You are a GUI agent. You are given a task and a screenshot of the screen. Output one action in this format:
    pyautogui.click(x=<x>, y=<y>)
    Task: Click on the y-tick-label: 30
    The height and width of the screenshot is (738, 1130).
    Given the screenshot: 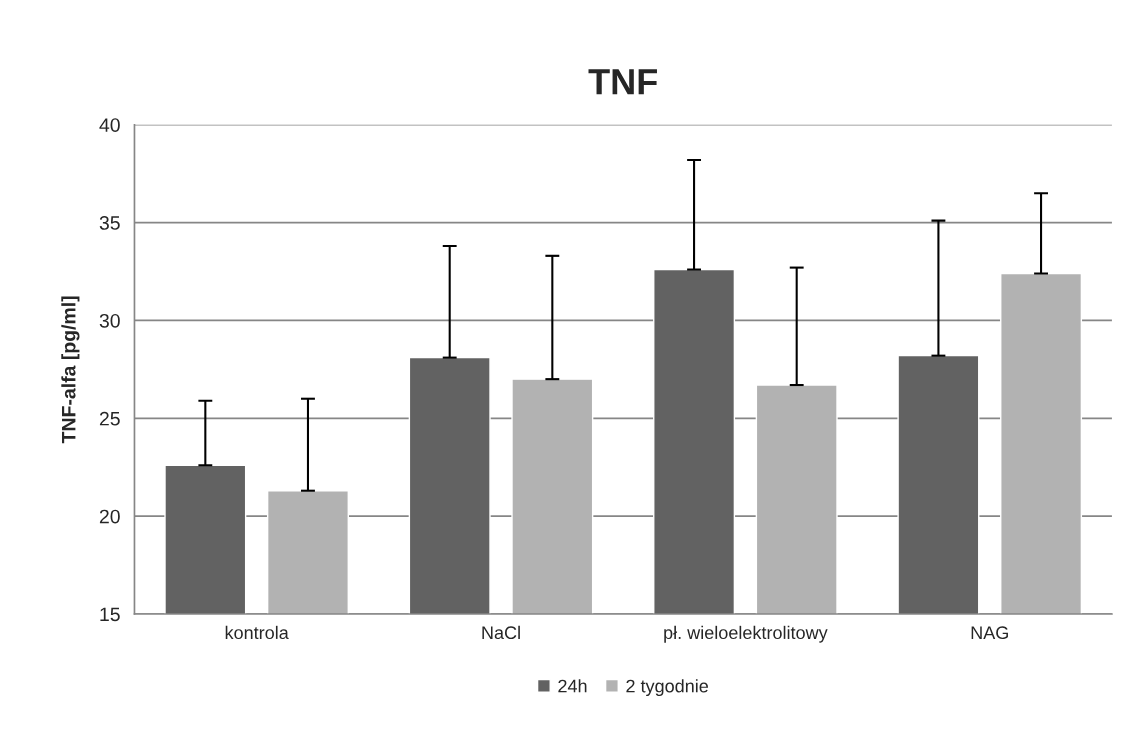 What is the action you would take?
    pyautogui.click(x=109, y=320)
    